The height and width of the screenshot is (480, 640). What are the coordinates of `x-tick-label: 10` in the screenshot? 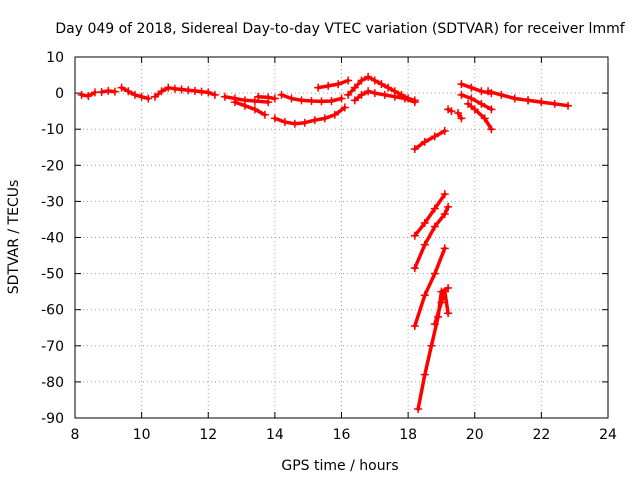 It's located at (142, 435).